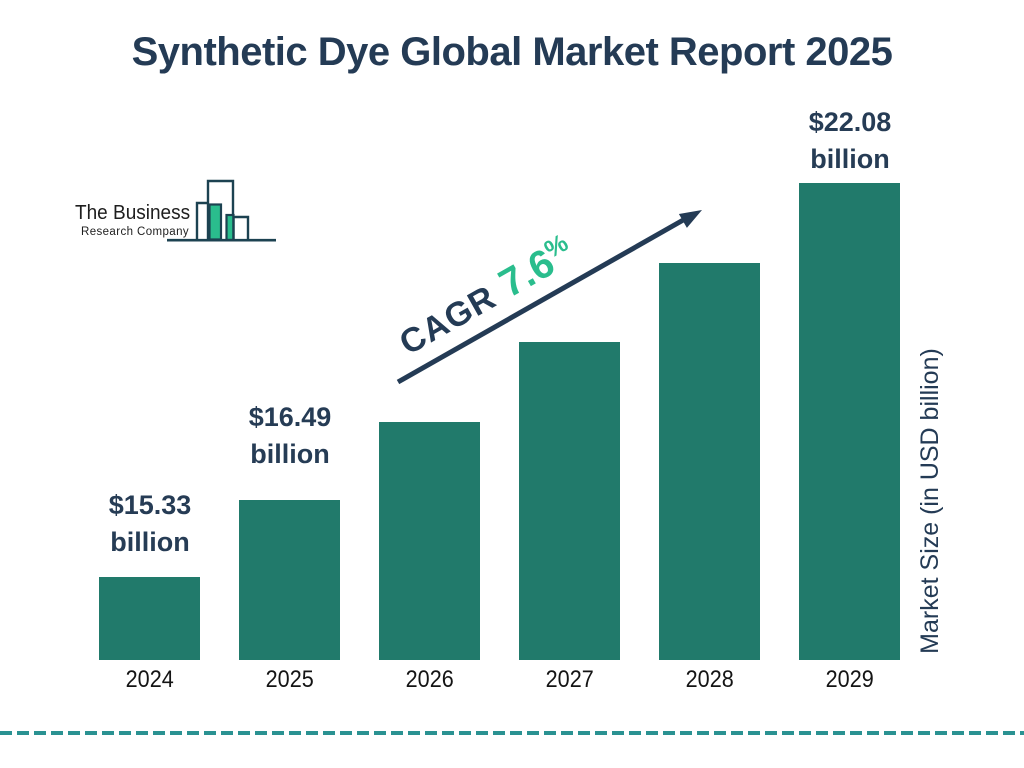 This screenshot has height=768, width=1024. I want to click on logo-text: The Business Research Company, so click(135, 220).